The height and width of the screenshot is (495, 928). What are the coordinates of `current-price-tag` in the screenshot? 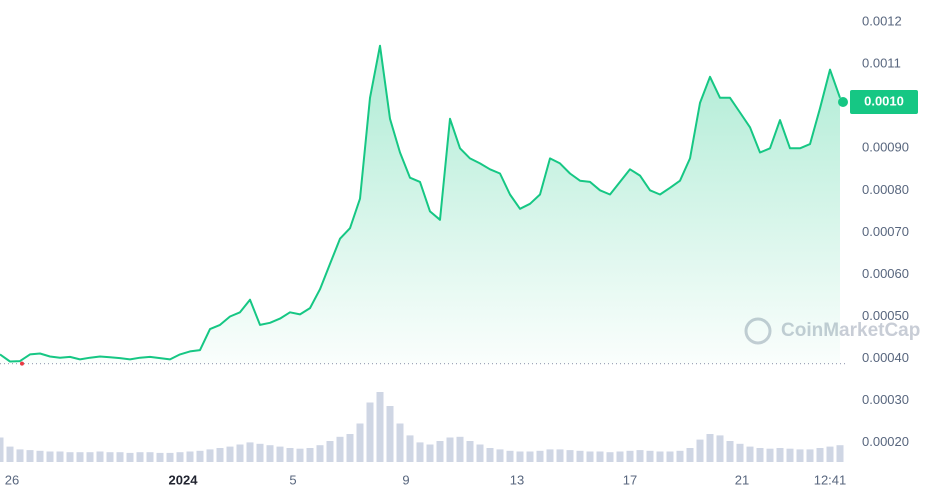 It's located at (884, 102).